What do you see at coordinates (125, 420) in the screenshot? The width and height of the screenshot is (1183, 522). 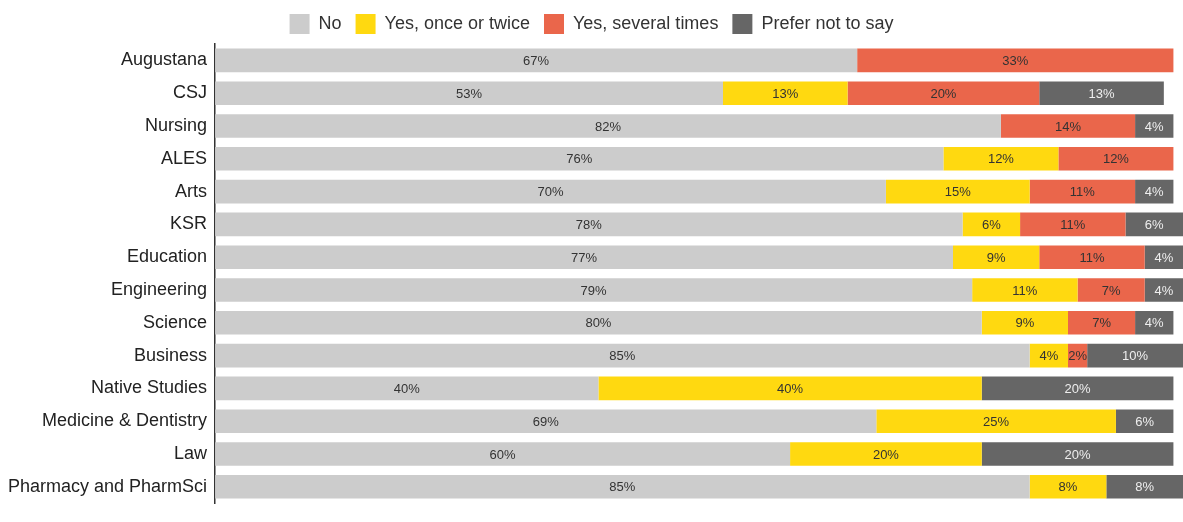 I see `y-tick-label: Medicine & Dentistry` at bounding box center [125, 420].